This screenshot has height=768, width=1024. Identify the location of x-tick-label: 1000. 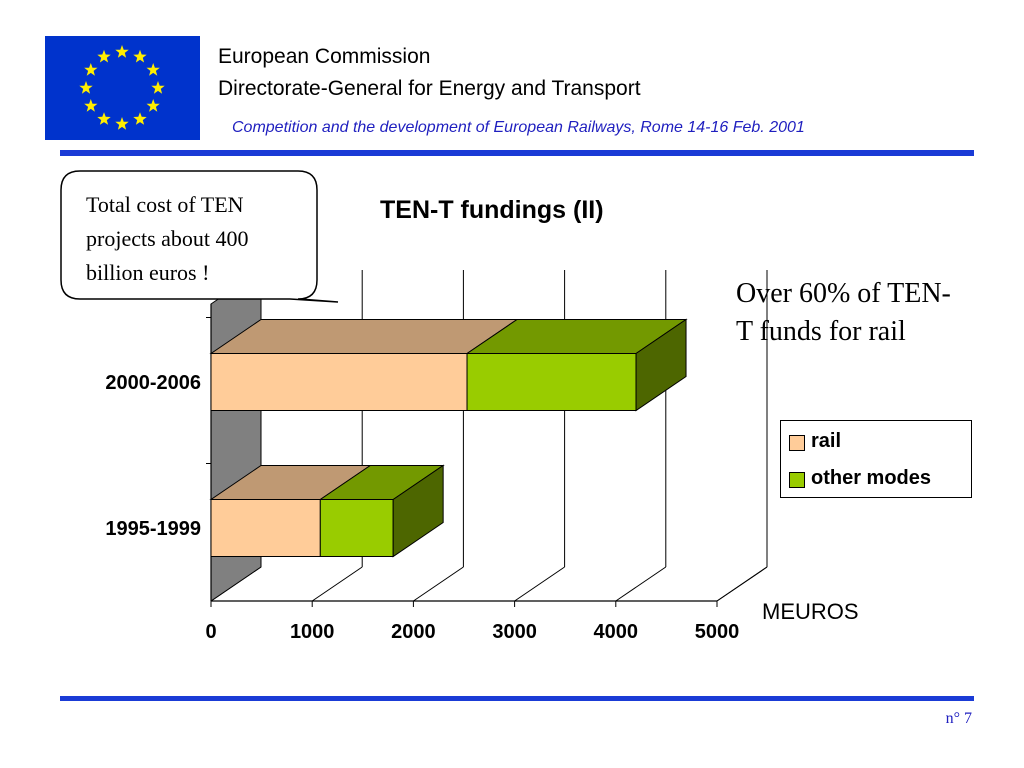
(312, 632).